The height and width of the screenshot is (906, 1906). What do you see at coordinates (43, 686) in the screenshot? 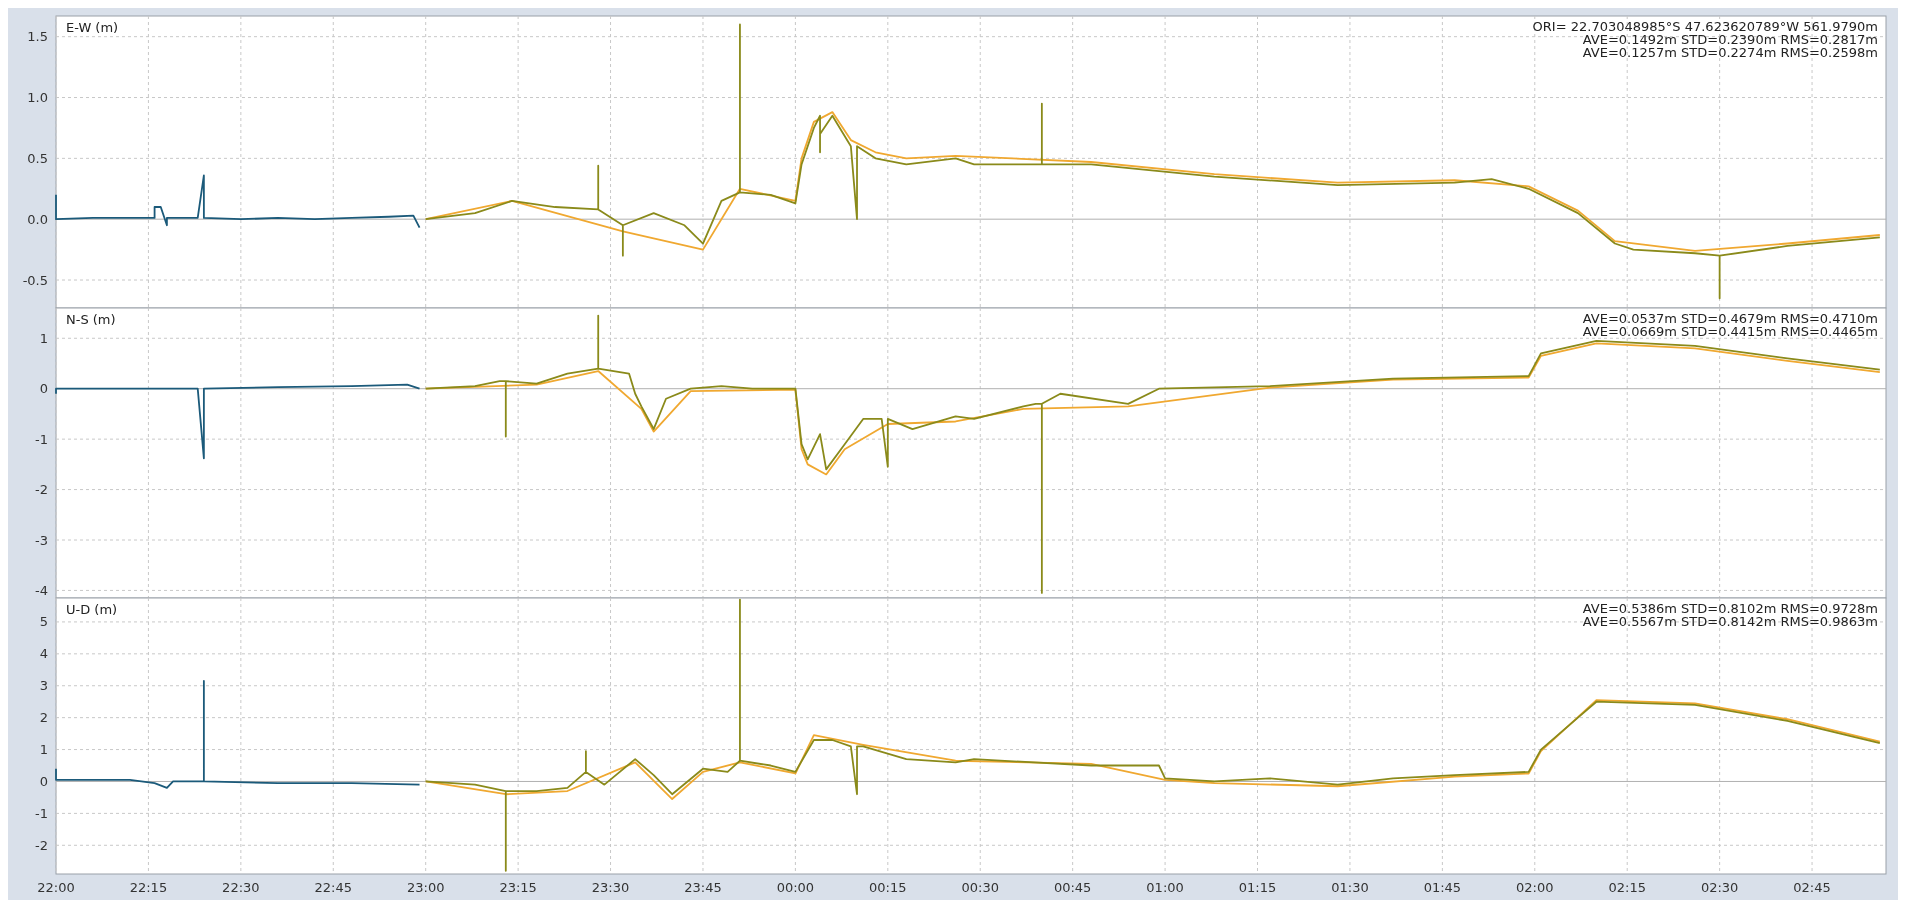
I see `y-tick-label: 3` at bounding box center [43, 686].